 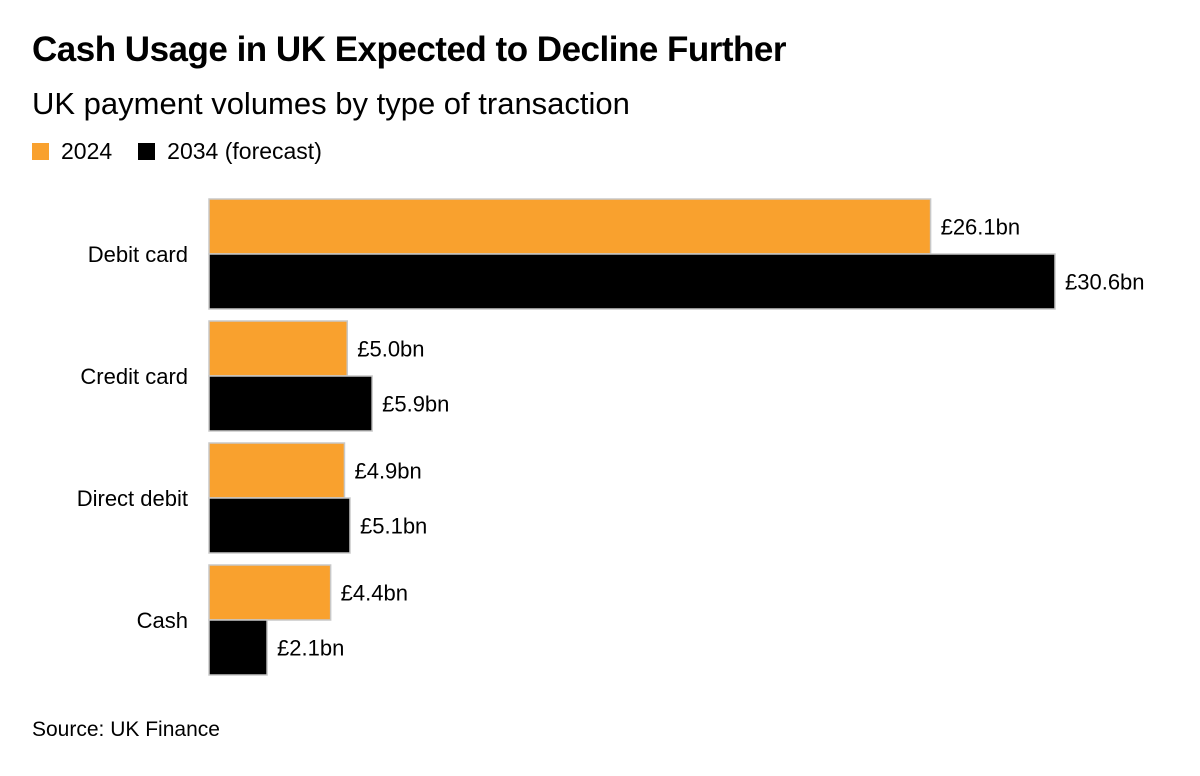 What do you see at coordinates (126, 729) in the screenshot?
I see `source-note: Source: UK Finance` at bounding box center [126, 729].